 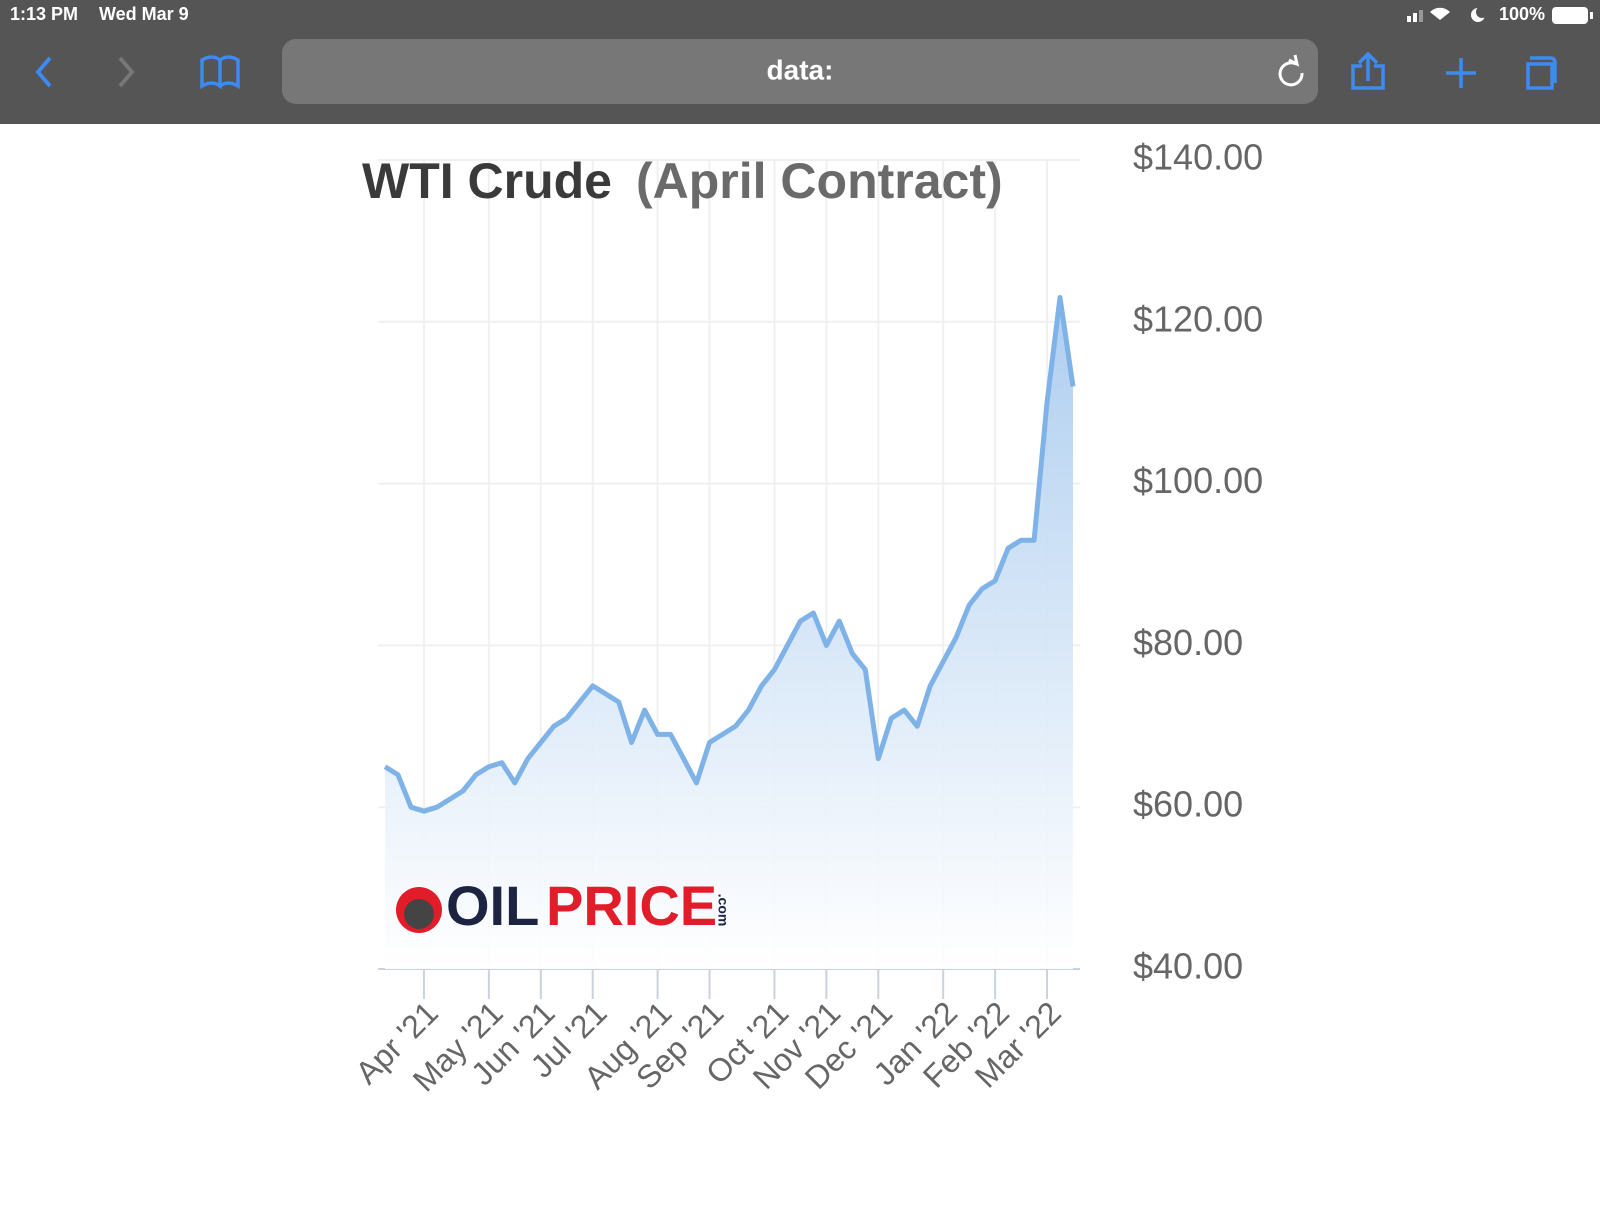 I want to click on status-icons, so click(x=1447, y=14).